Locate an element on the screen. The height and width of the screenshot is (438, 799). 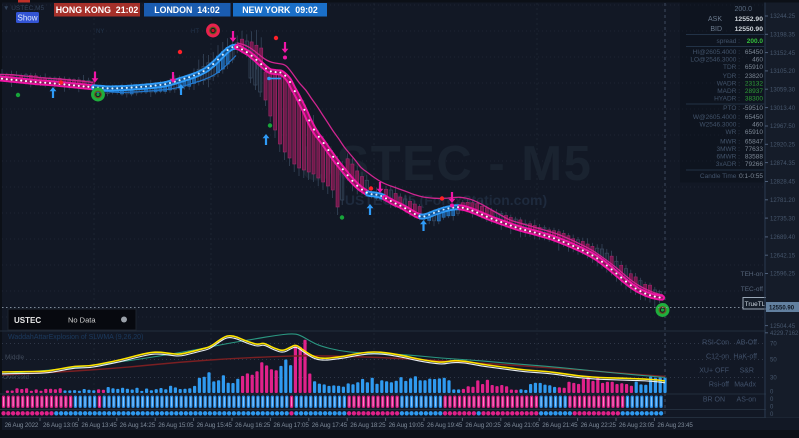
svg-text: 26 Aug 14:25 is located at coordinates (138, 425).